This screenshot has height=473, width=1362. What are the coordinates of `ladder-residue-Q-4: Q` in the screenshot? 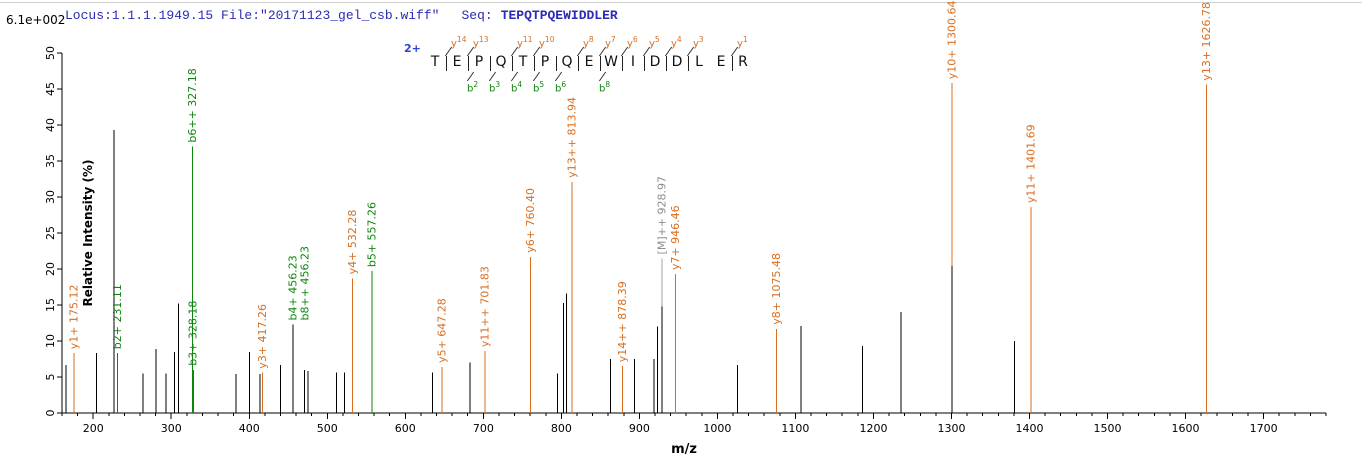 It's located at (501, 62).